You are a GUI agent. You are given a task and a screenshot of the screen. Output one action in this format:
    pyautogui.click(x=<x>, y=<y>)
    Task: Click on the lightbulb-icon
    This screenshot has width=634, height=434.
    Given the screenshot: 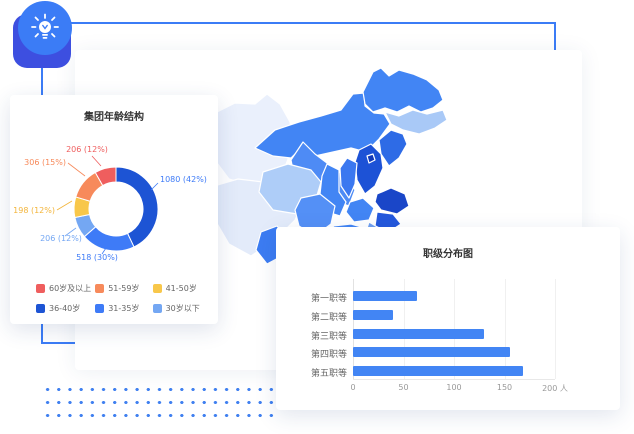 What is the action you would take?
    pyautogui.click(x=45, y=26)
    